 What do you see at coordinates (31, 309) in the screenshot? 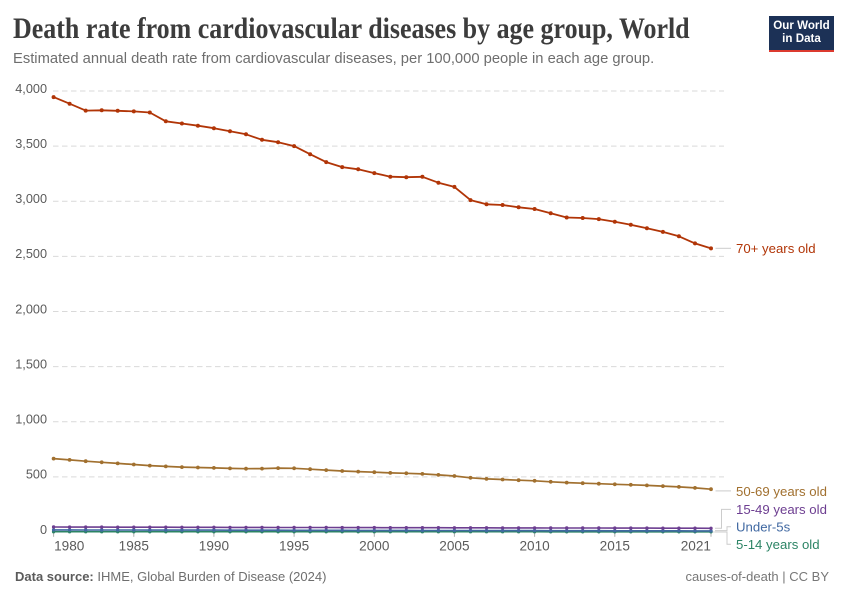
I see `svg-text: 2,000` at bounding box center [31, 309].